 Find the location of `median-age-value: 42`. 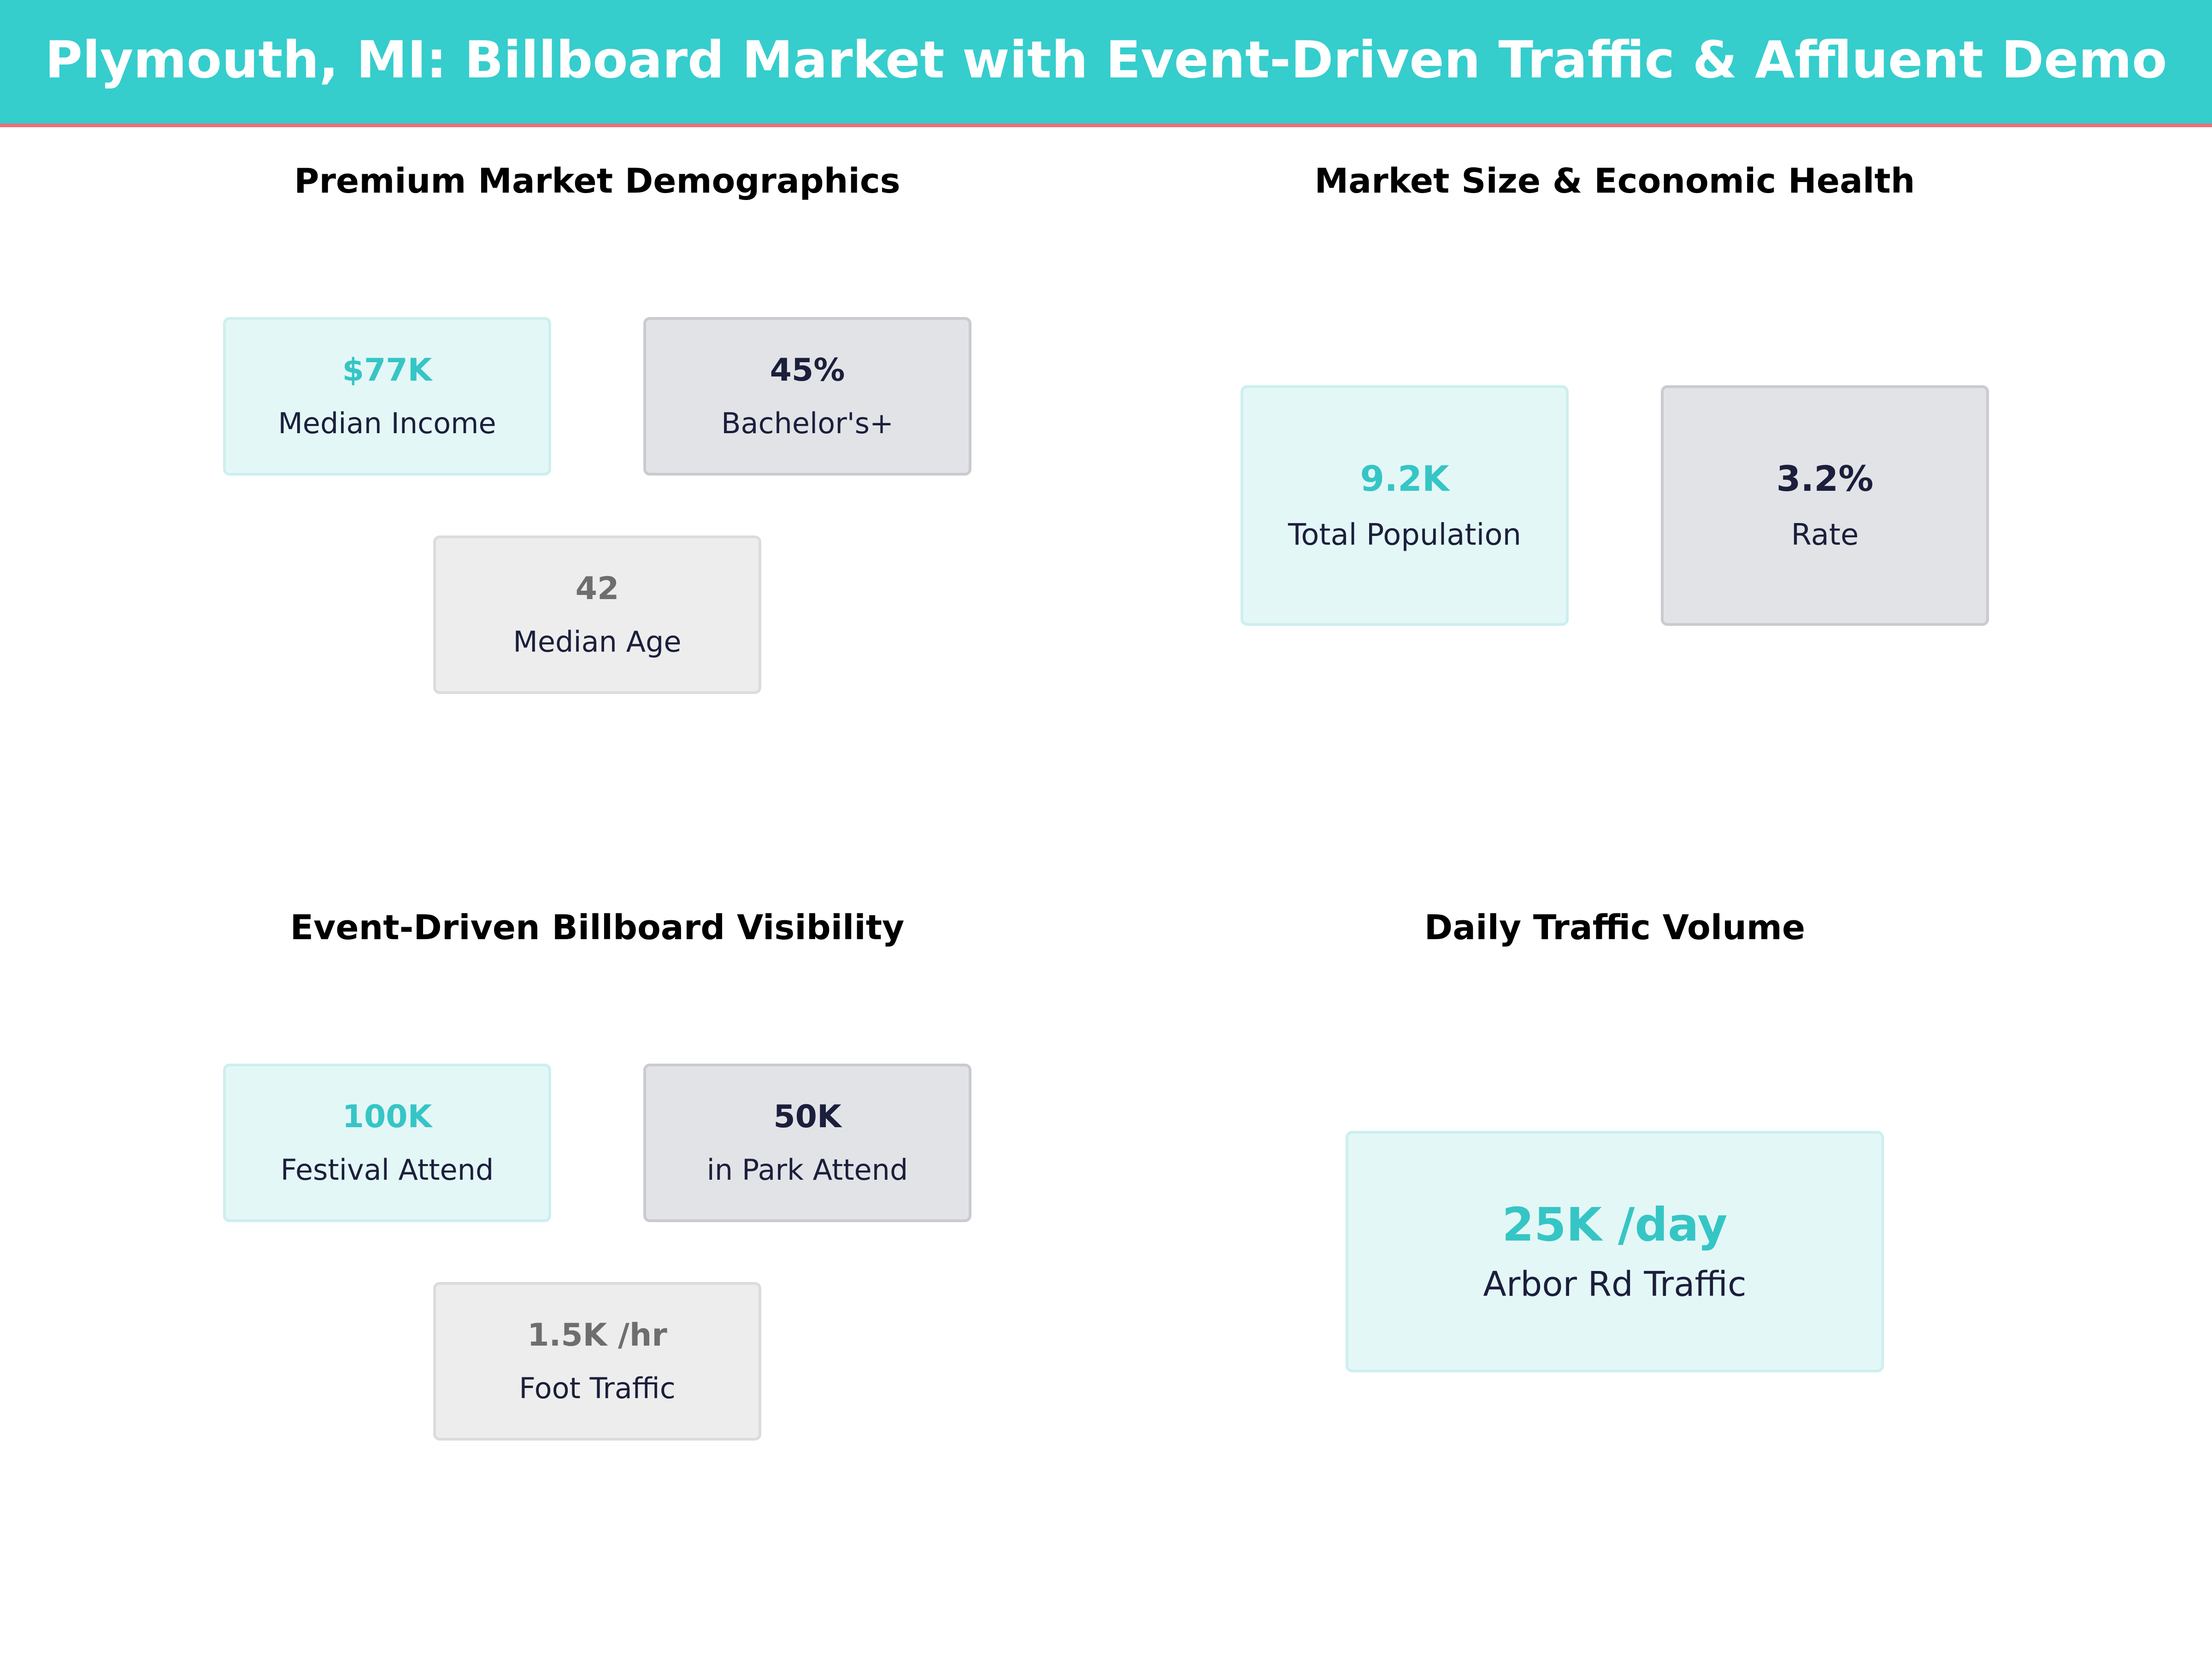

median-age-value: 42 is located at coordinates (597, 589).